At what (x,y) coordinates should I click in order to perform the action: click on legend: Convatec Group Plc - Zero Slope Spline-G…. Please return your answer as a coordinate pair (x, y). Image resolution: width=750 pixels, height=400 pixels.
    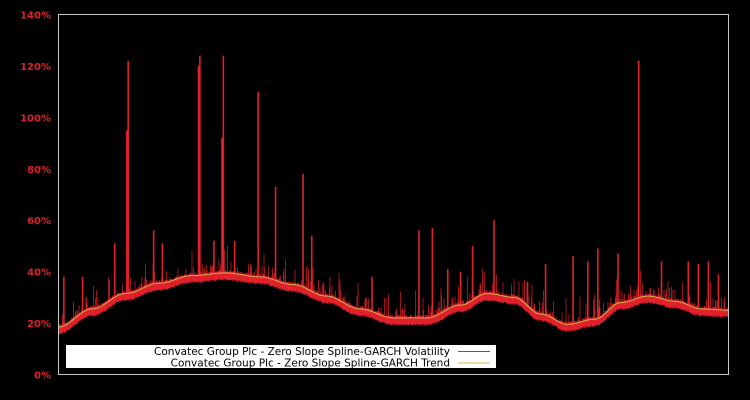
    Looking at the image, I should click on (281, 357).